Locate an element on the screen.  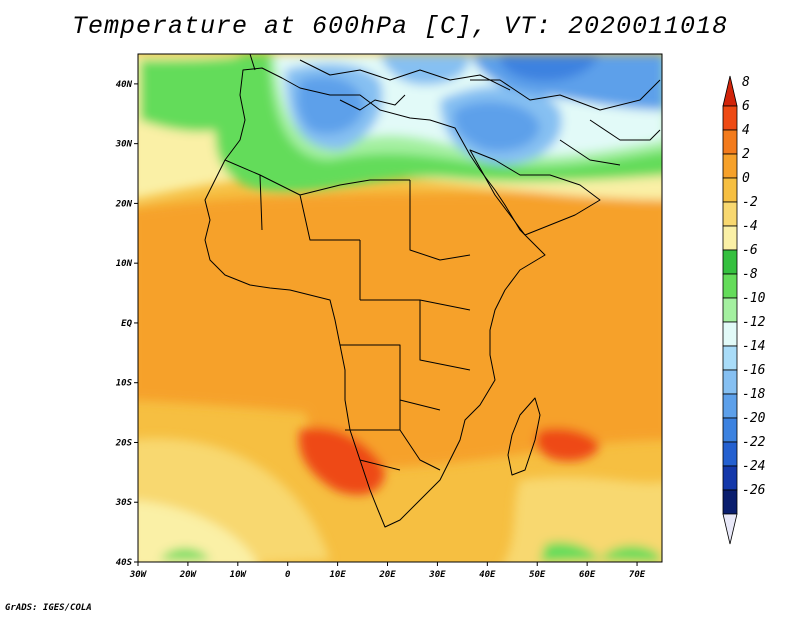
colorbar-label: -2 is located at coordinates (750, 202).